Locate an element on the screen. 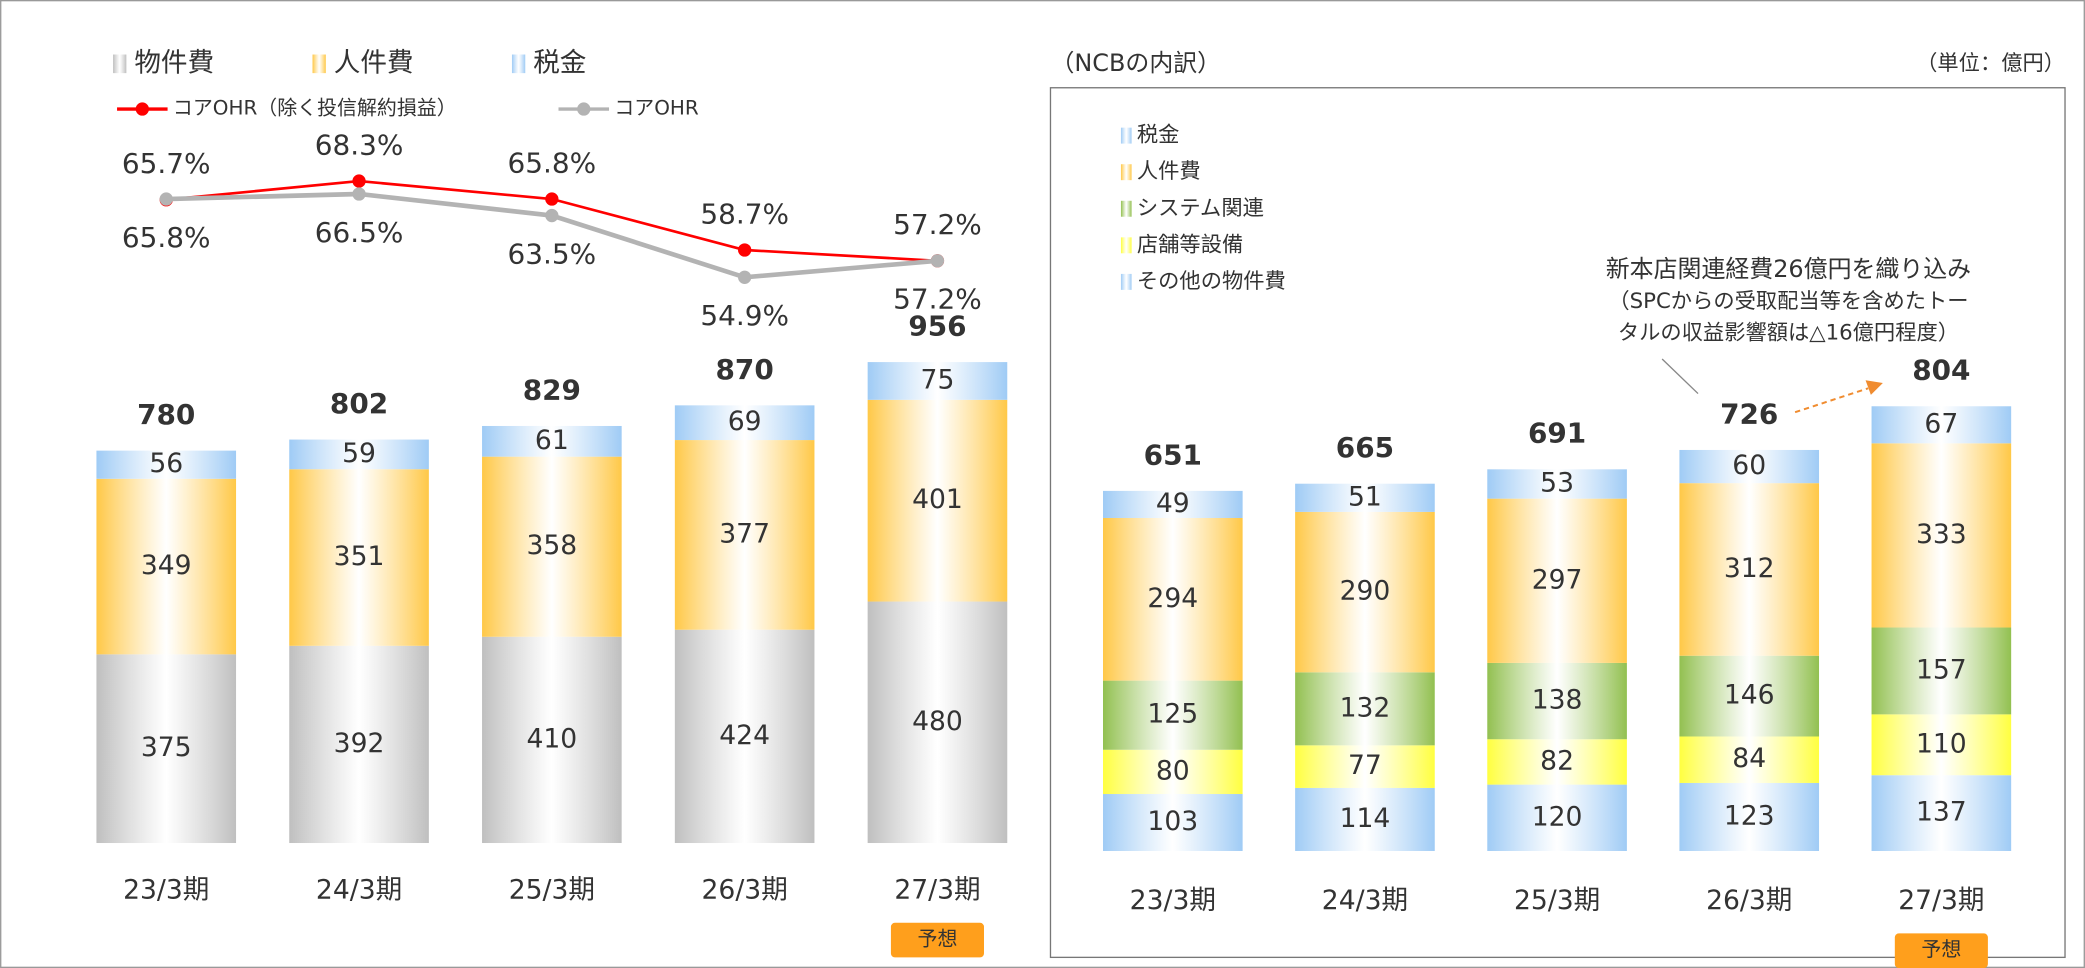  segment-label: 377 is located at coordinates (744, 533).